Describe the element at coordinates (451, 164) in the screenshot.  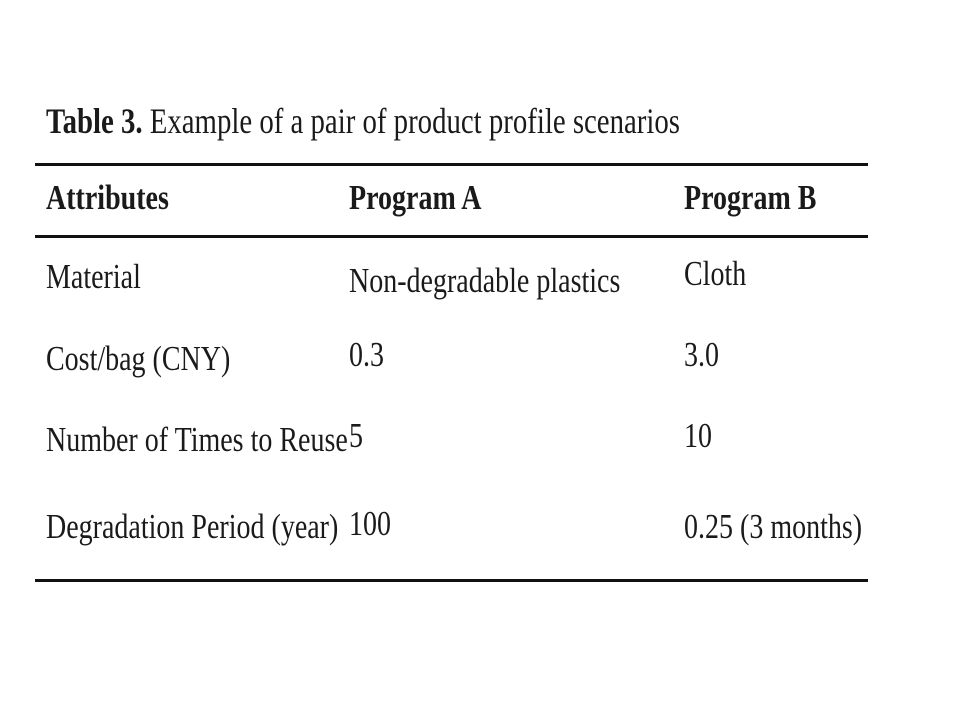
I see `table-top-rule` at that location.